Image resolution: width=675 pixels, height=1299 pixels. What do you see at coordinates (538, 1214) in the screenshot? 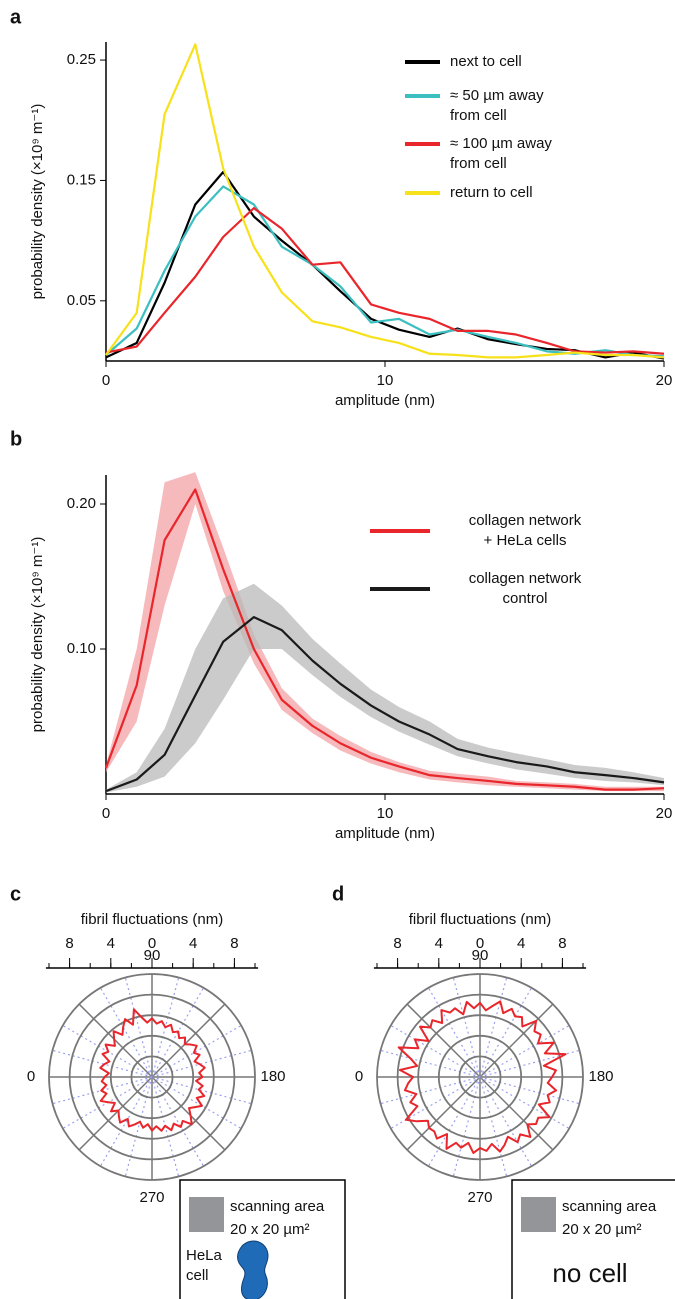
I see `scanning-area-swatch` at bounding box center [538, 1214].